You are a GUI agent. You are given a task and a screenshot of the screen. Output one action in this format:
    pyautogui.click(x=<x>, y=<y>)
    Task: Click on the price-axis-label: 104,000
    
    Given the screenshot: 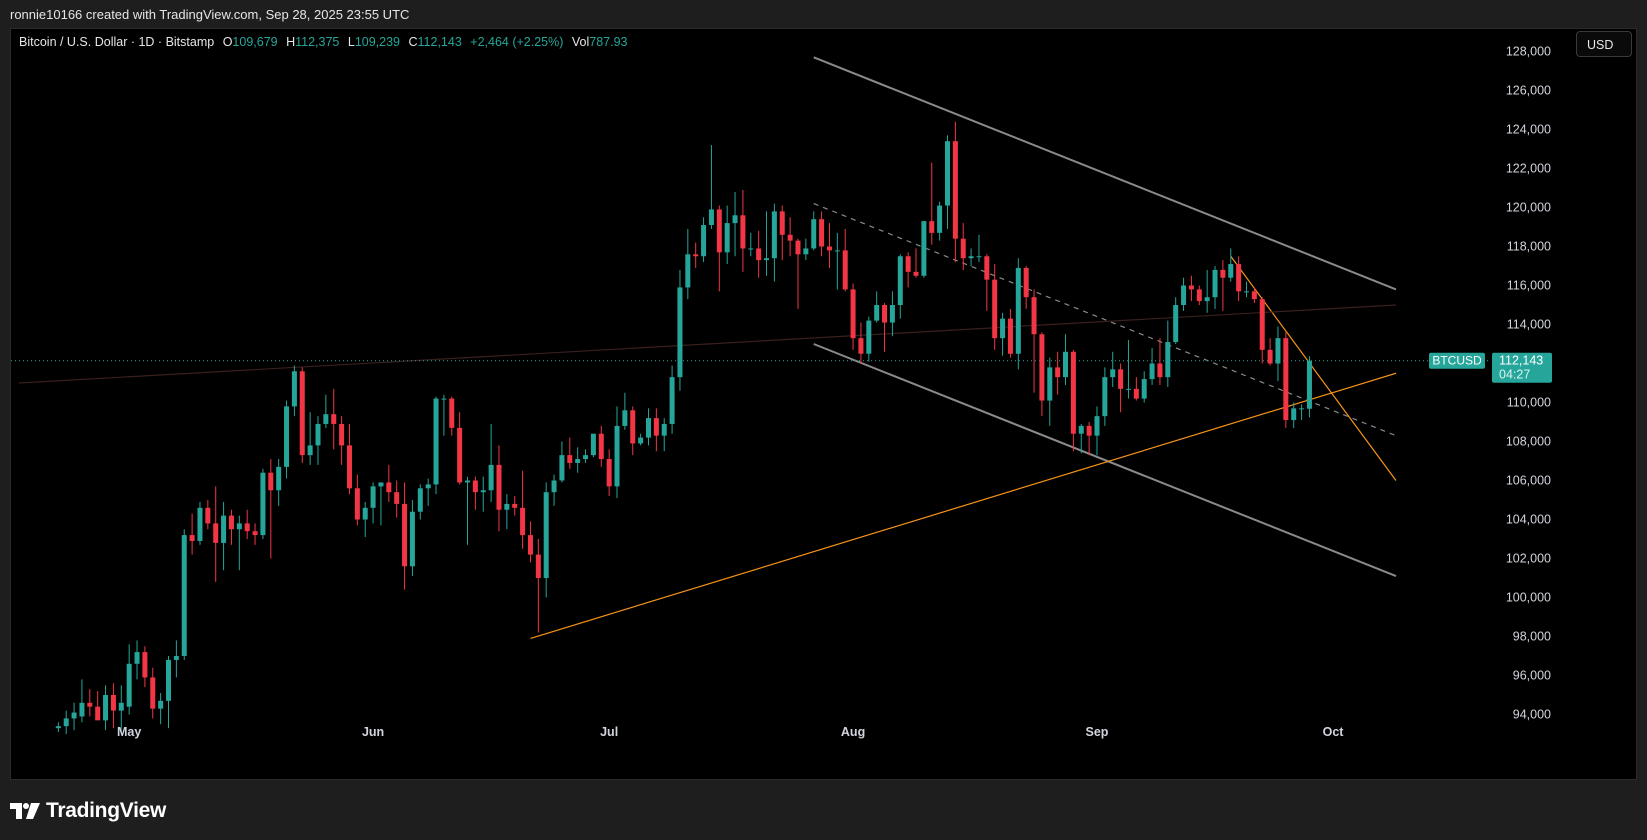 What is the action you would take?
    pyautogui.click(x=1528, y=520)
    